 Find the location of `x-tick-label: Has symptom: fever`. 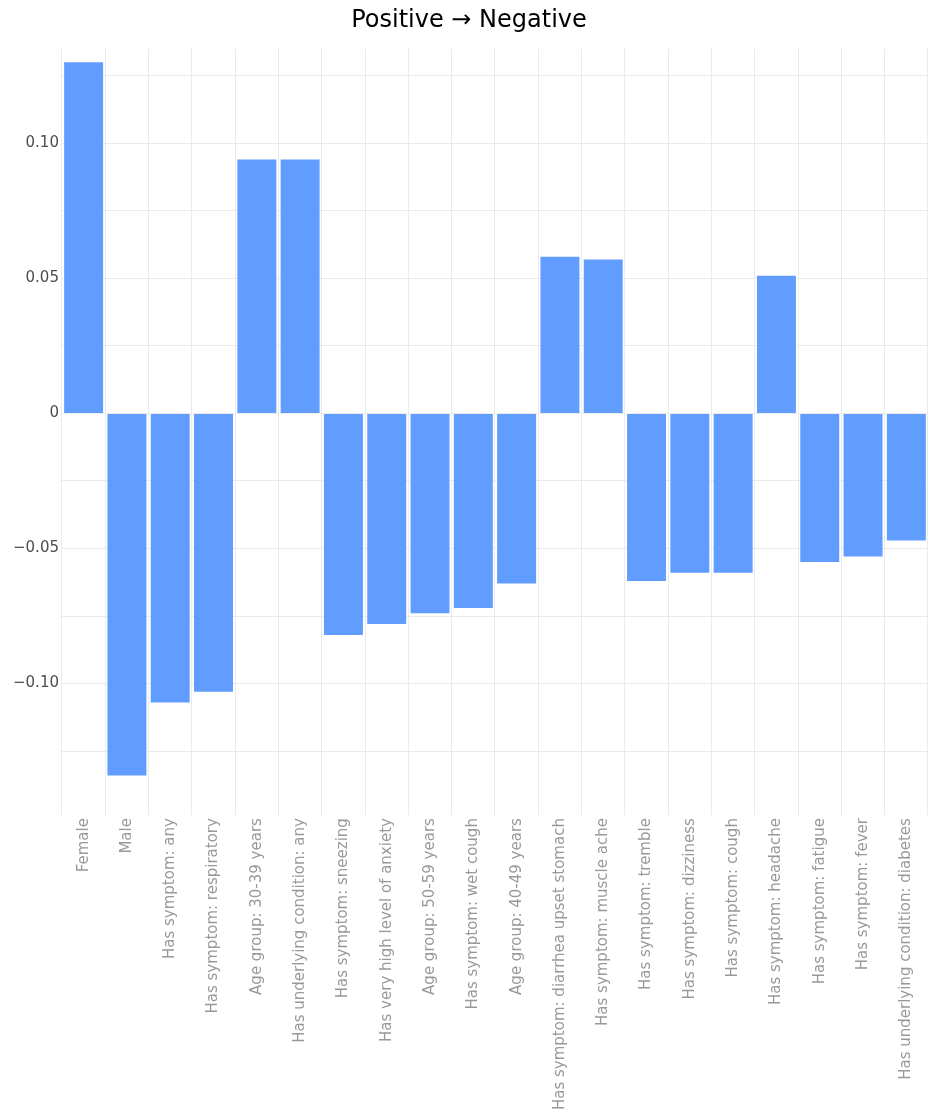

x-tick-label: Has symptom: fever is located at coordinates (861, 894).